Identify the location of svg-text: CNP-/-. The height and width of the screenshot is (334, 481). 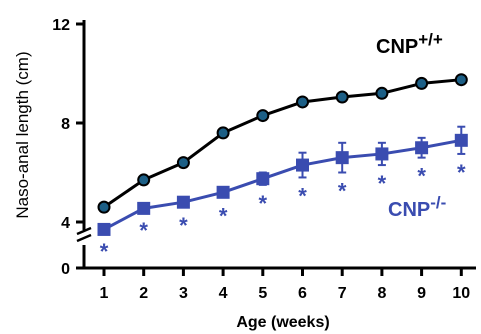
(417, 207).